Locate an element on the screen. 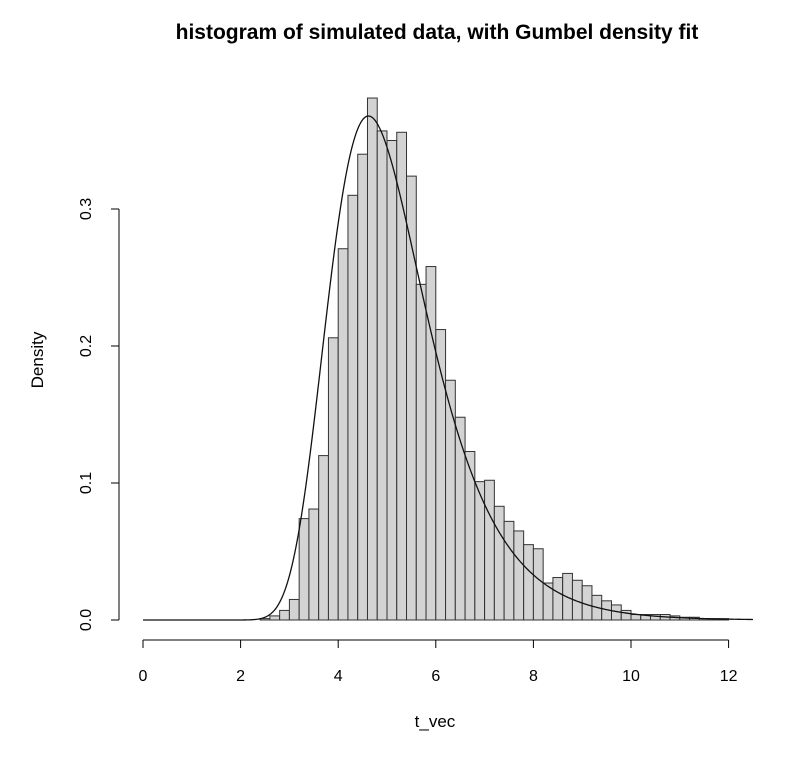  x-tick-label: 2 is located at coordinates (240, 676).